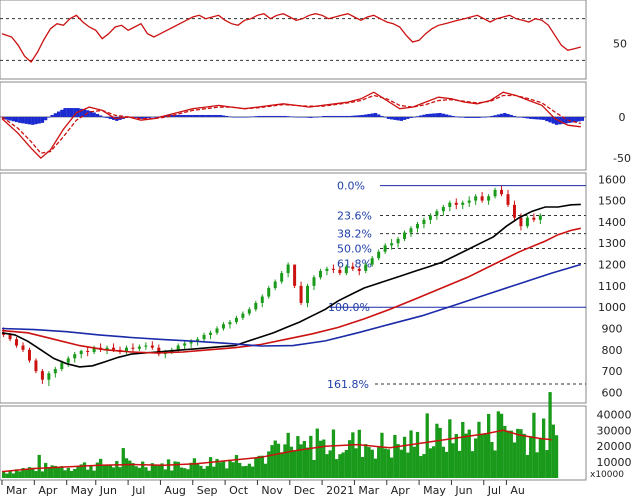 The height and width of the screenshot is (497, 636). What do you see at coordinates (612, 243) in the screenshot?
I see `price-tick-label: 1300` at bounding box center [612, 243].